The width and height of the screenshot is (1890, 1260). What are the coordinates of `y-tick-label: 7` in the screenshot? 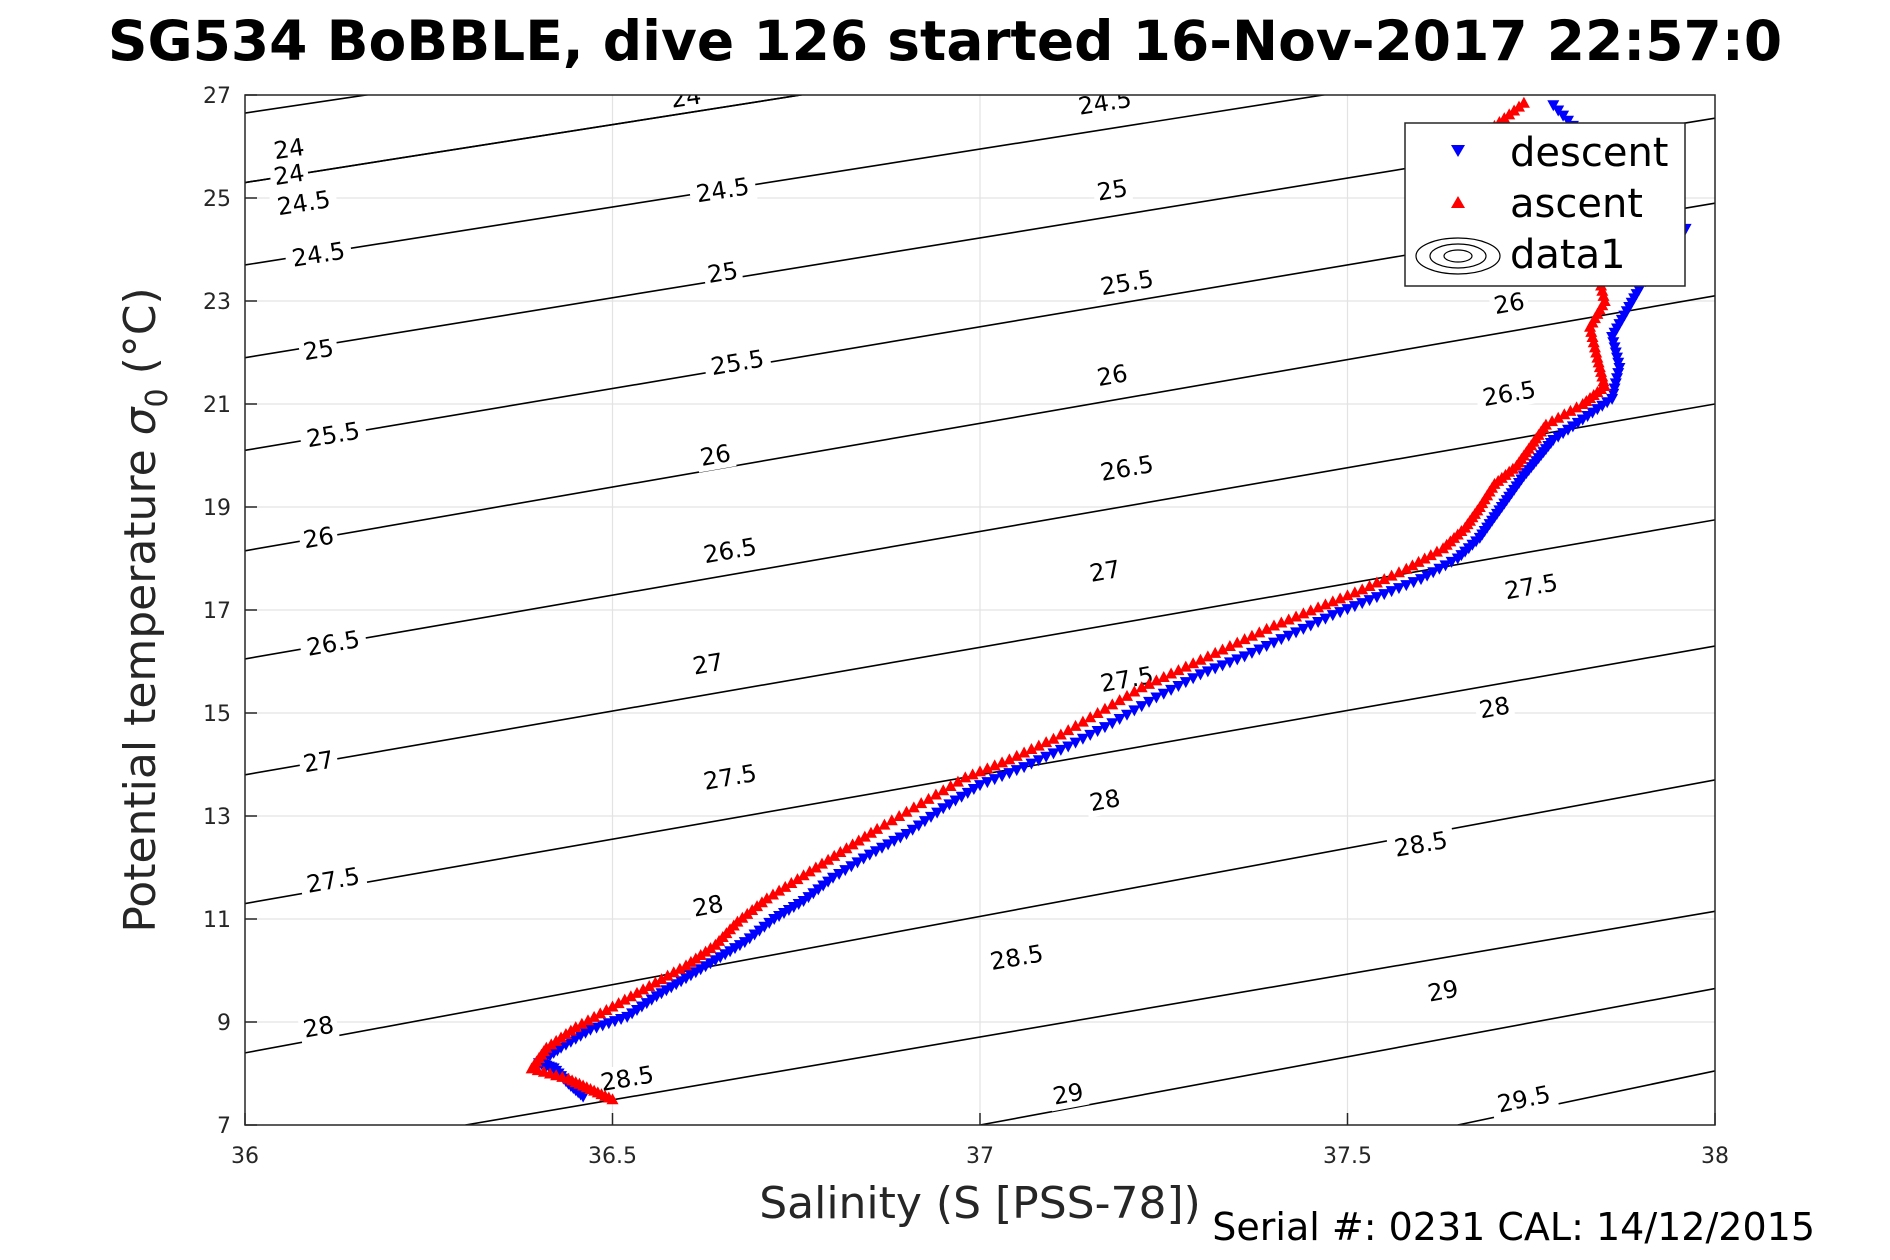 It's located at (224, 1126).